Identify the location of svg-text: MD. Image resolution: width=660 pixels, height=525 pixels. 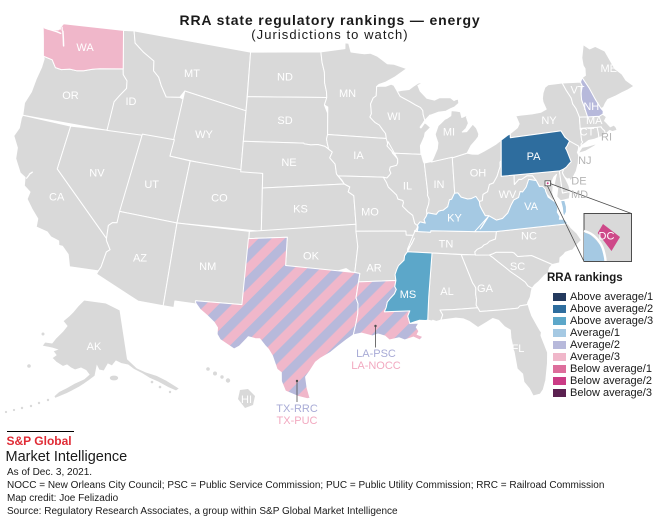
(579, 195).